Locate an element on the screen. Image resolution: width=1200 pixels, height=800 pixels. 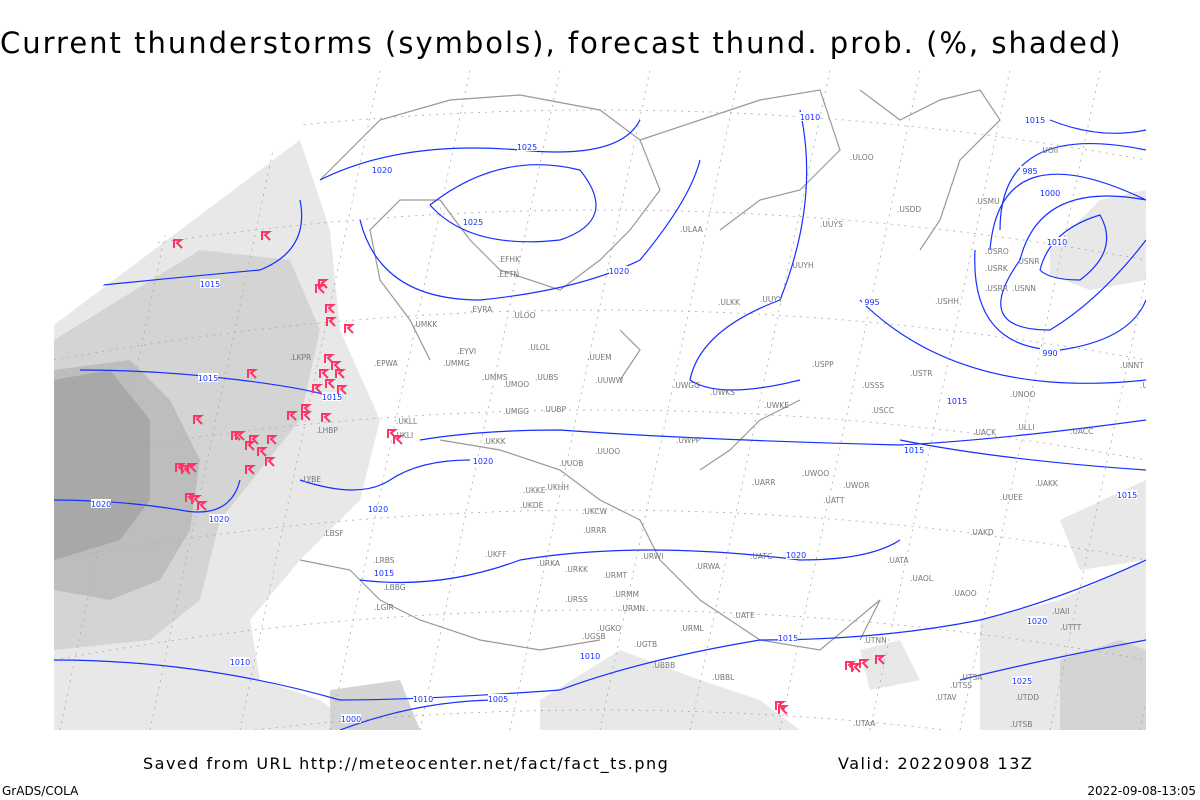
station-label: .UKLL is located at coordinates (407, 421).